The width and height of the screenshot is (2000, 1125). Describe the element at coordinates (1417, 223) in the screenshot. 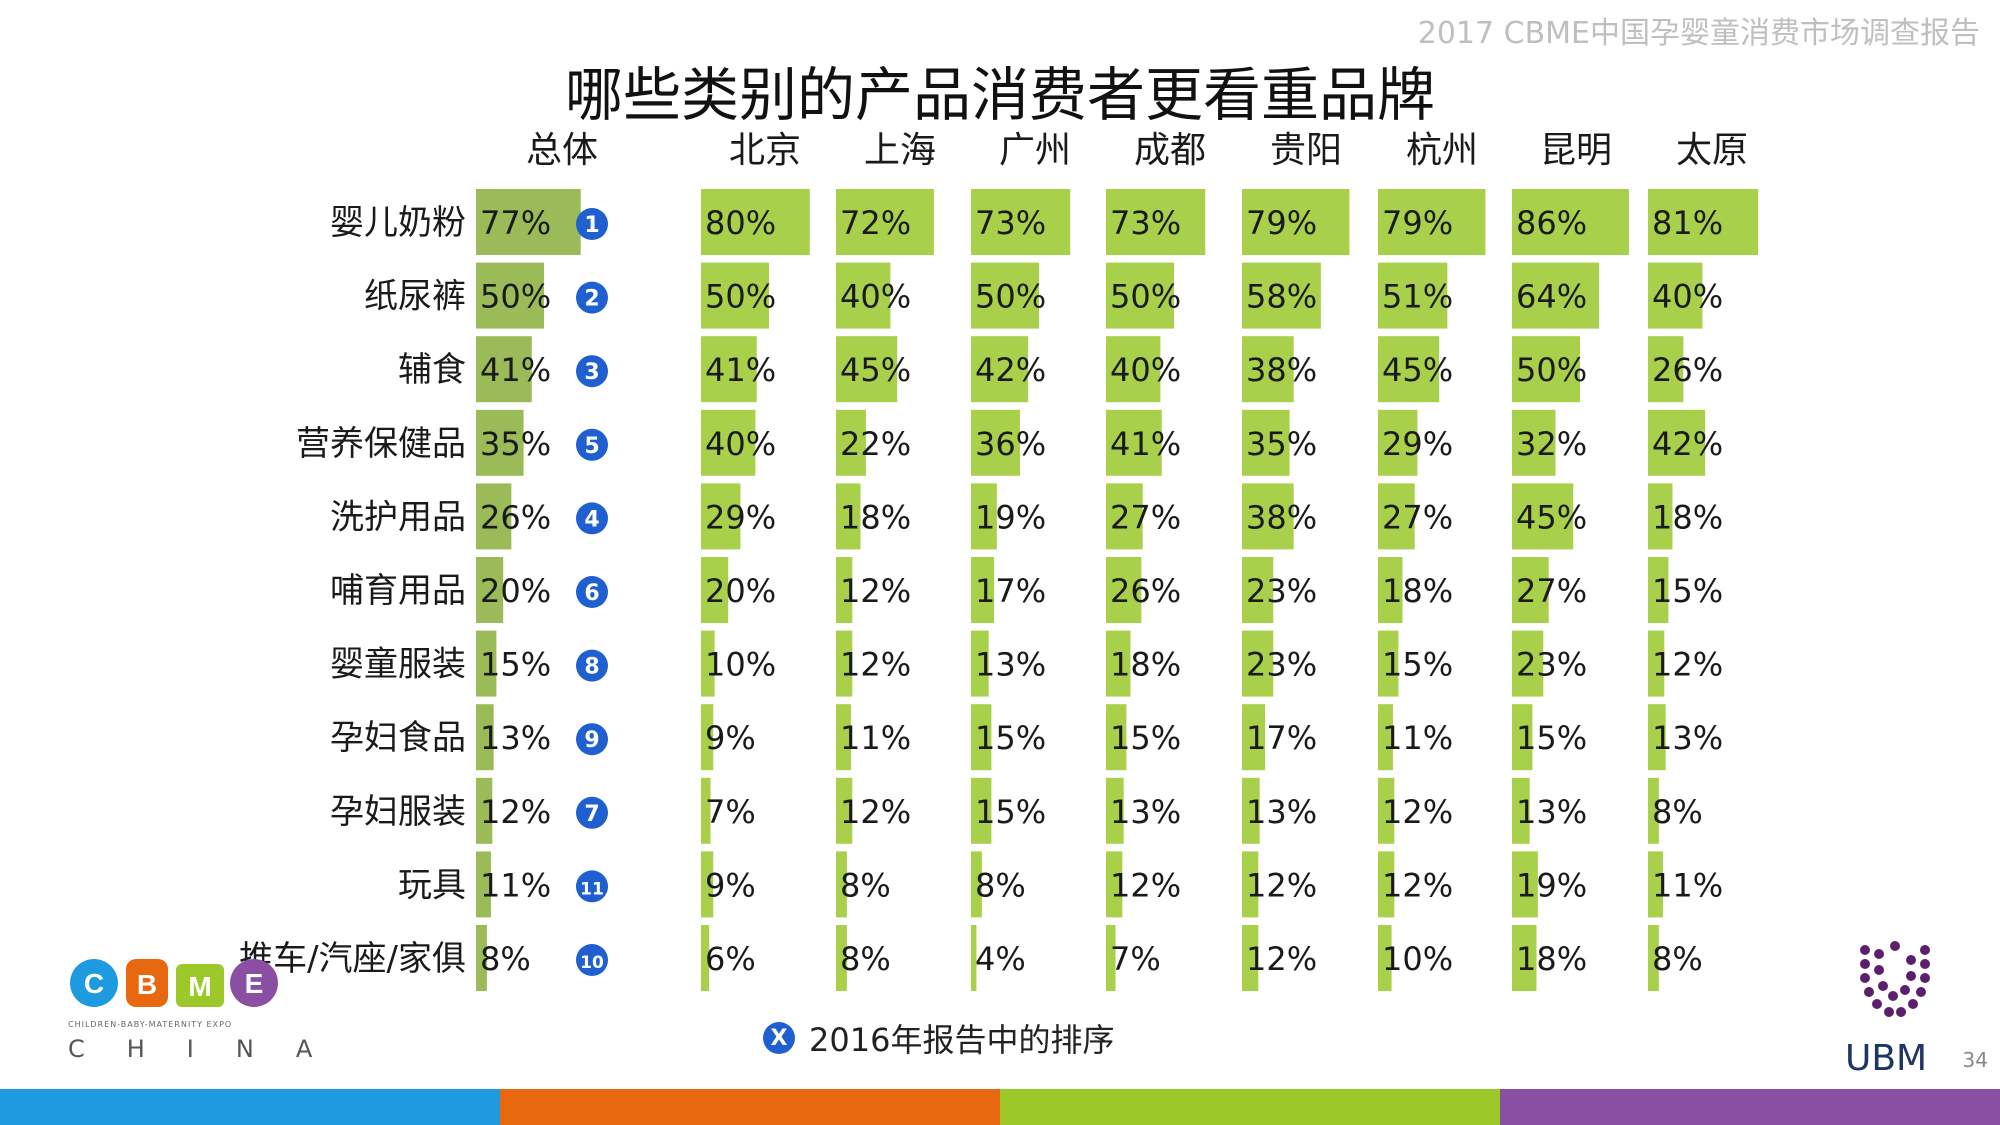

I see `bar-value-label: 79%` at that location.